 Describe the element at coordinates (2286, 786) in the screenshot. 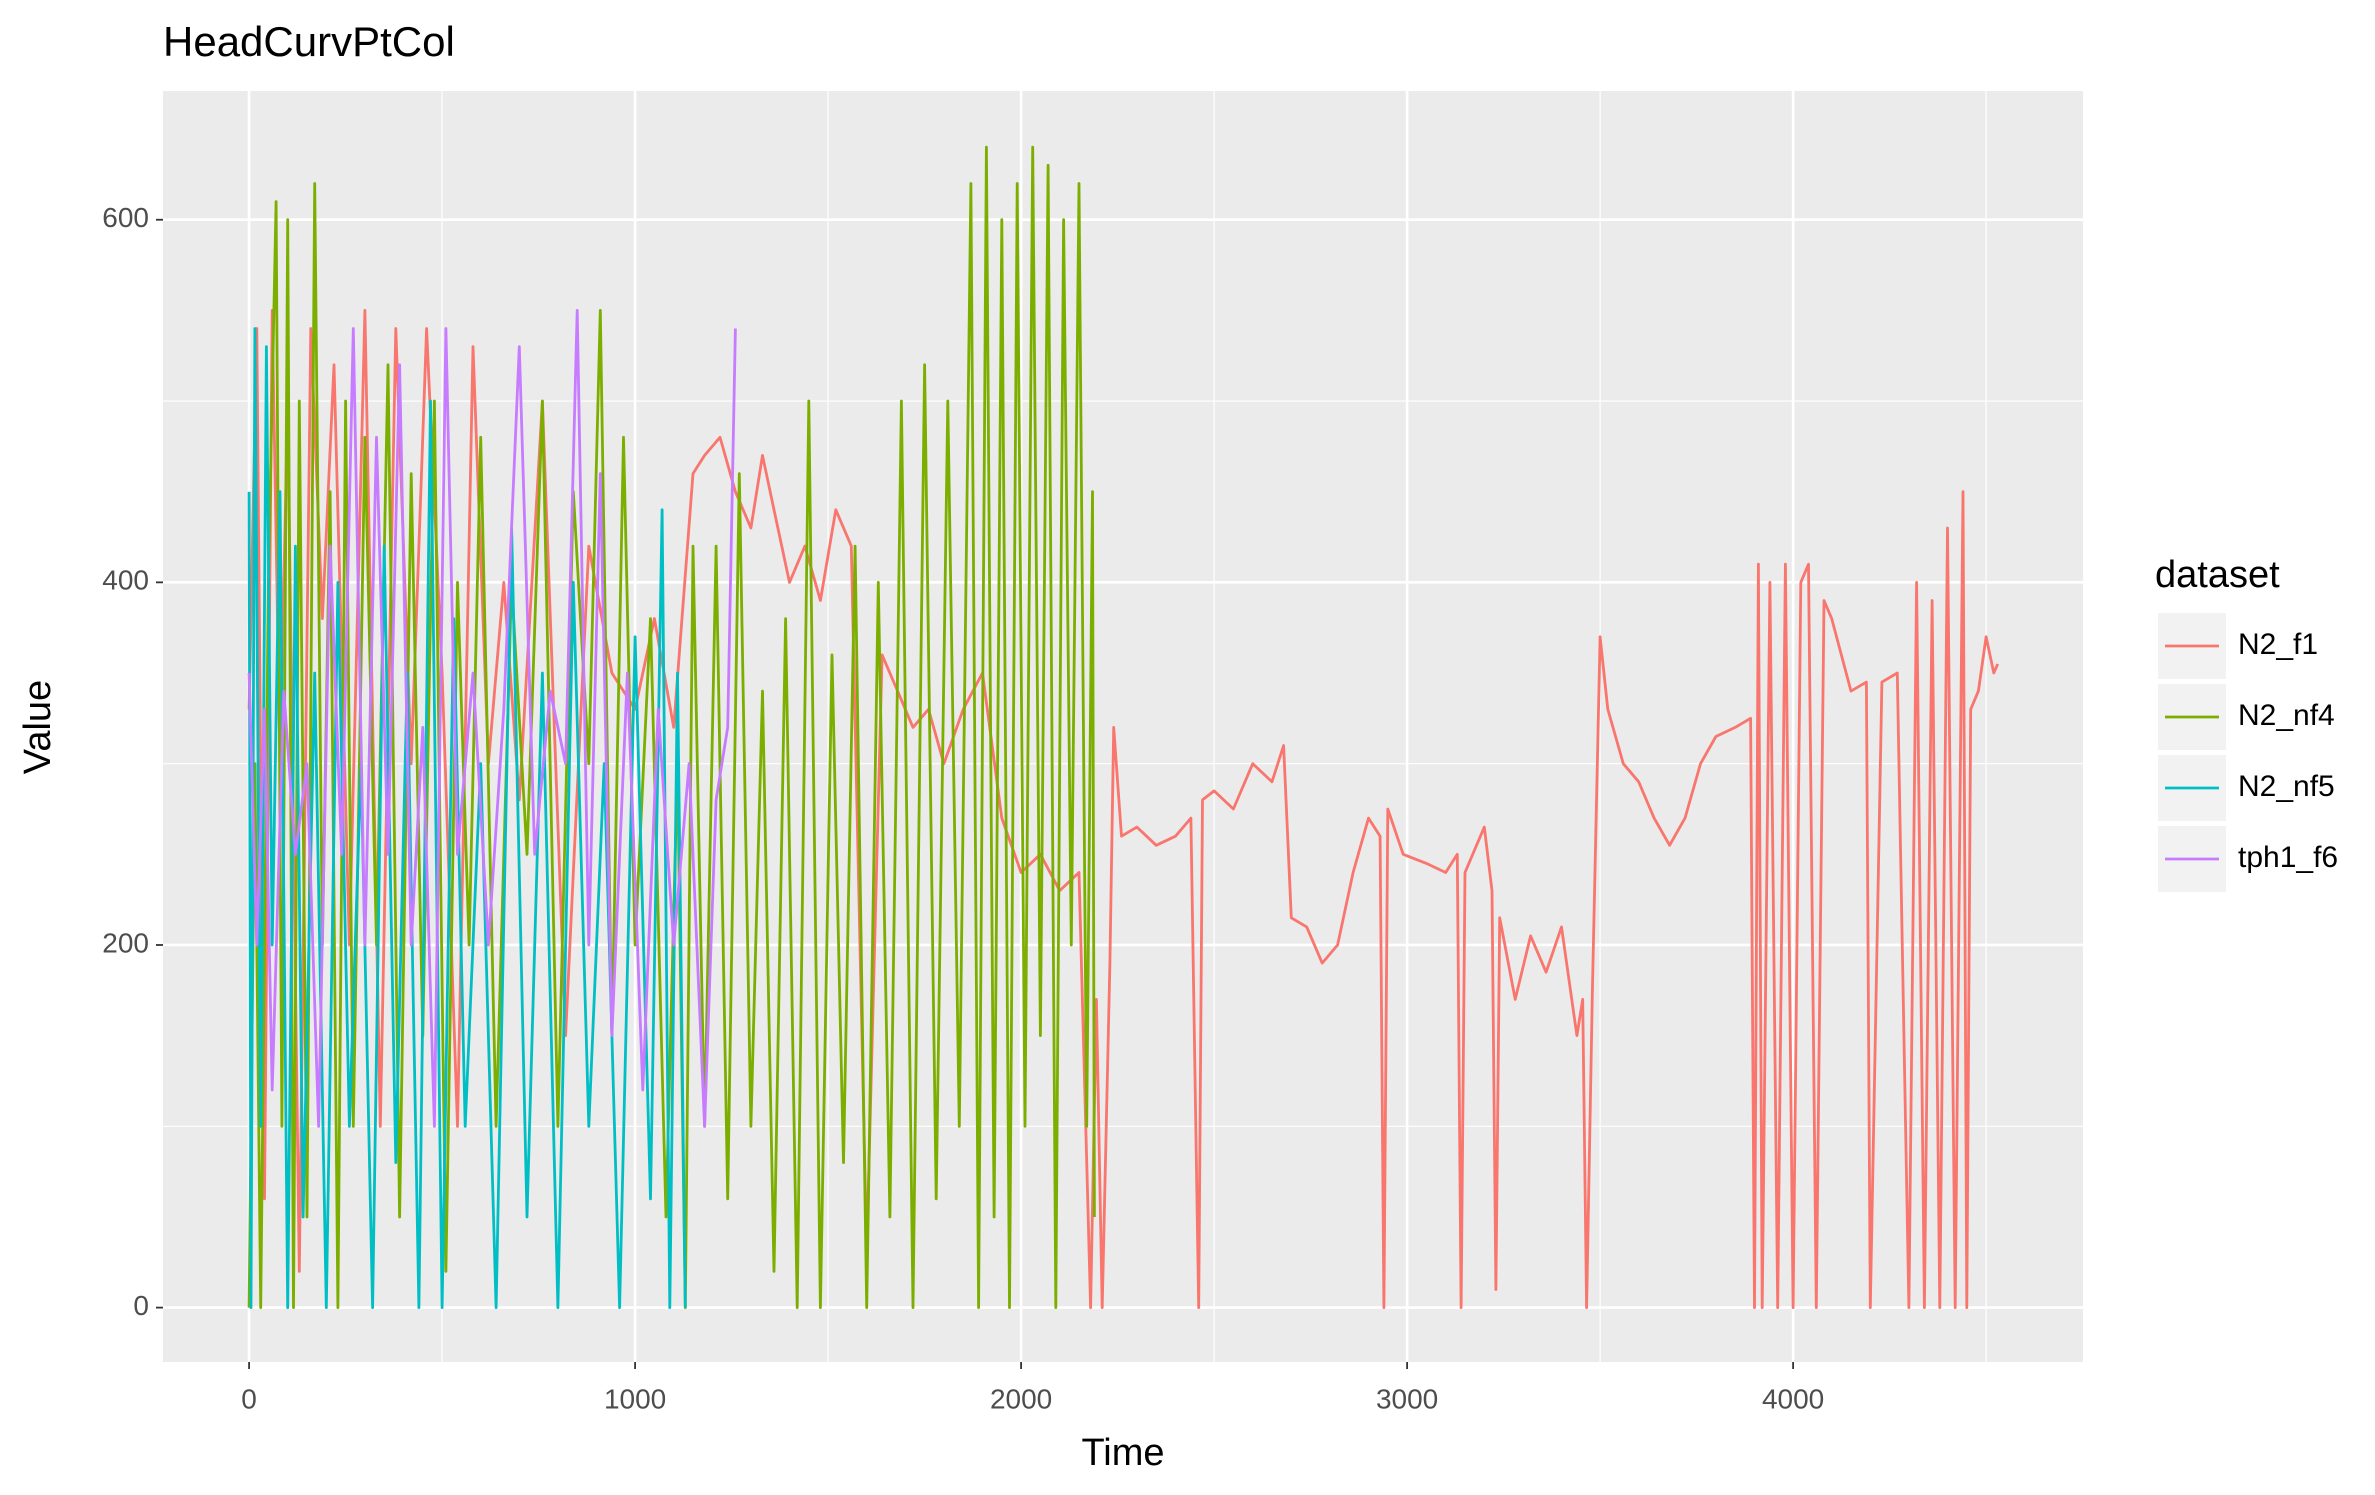

I see `legend-label: N2_nf5` at that location.